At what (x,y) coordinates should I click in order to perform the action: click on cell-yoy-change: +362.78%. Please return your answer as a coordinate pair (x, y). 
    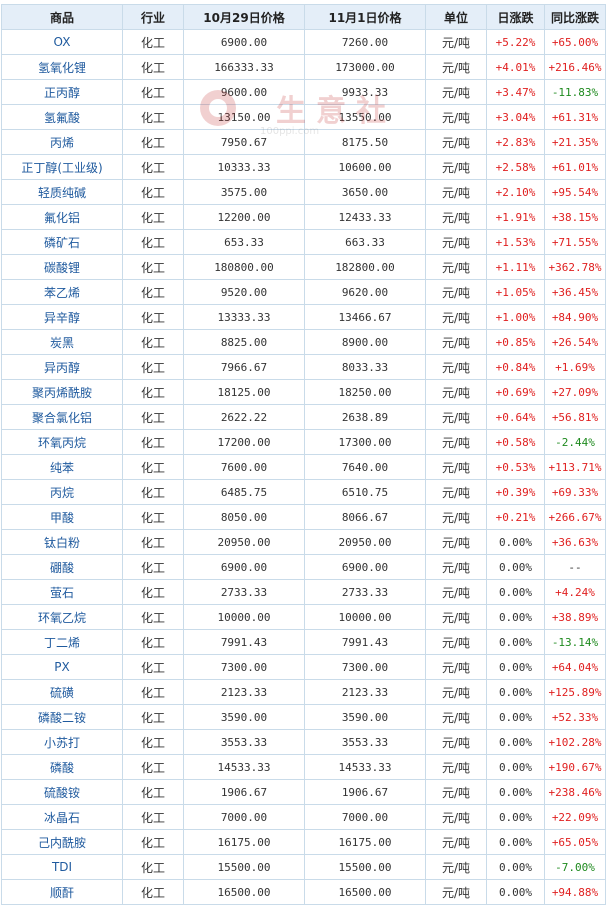
    Looking at the image, I should click on (575, 267).